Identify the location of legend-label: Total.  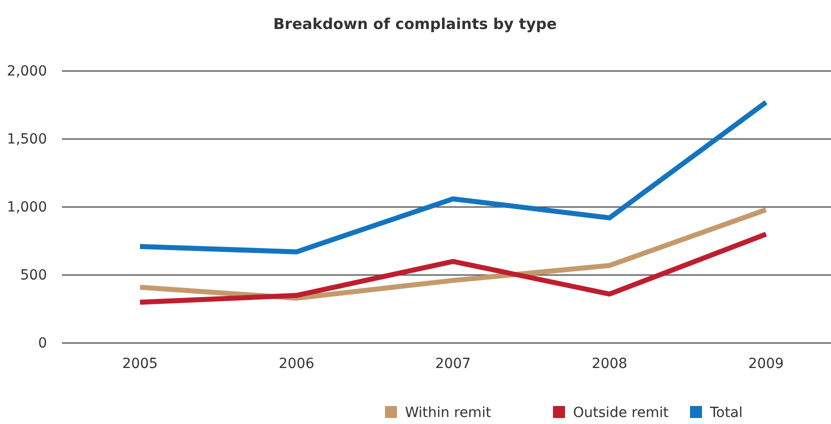
(726, 413).